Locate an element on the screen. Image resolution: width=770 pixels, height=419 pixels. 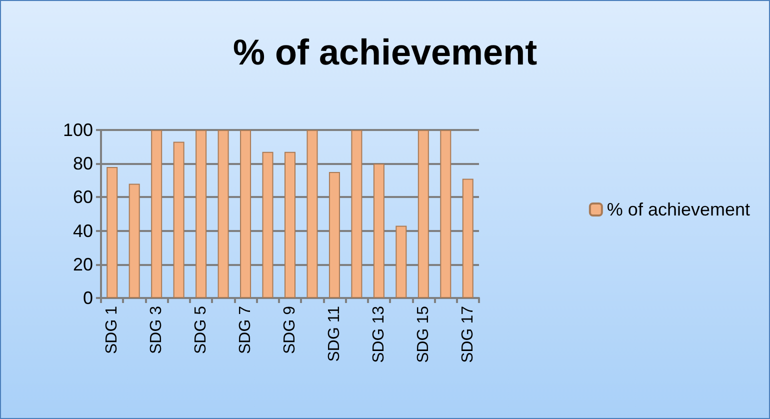
y-tick-label: 80 is located at coordinates (82, 164).